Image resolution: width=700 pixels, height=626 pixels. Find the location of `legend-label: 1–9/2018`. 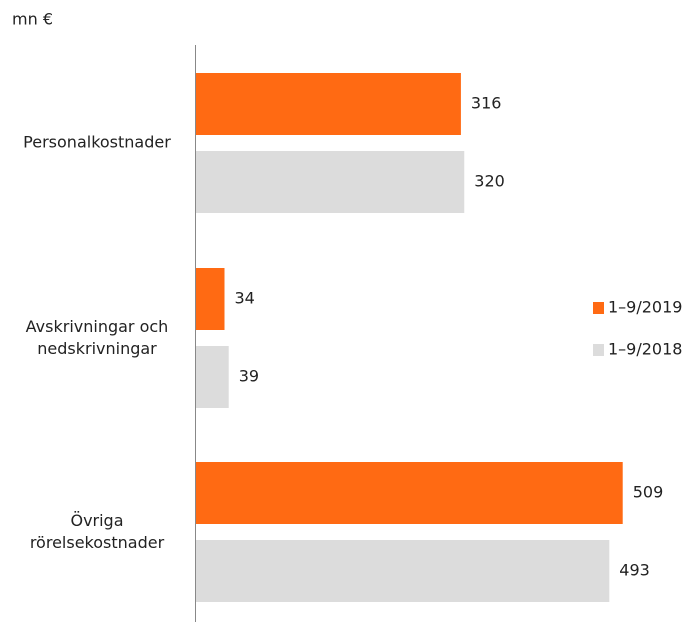

legend-label: 1–9/2018 is located at coordinates (645, 349).